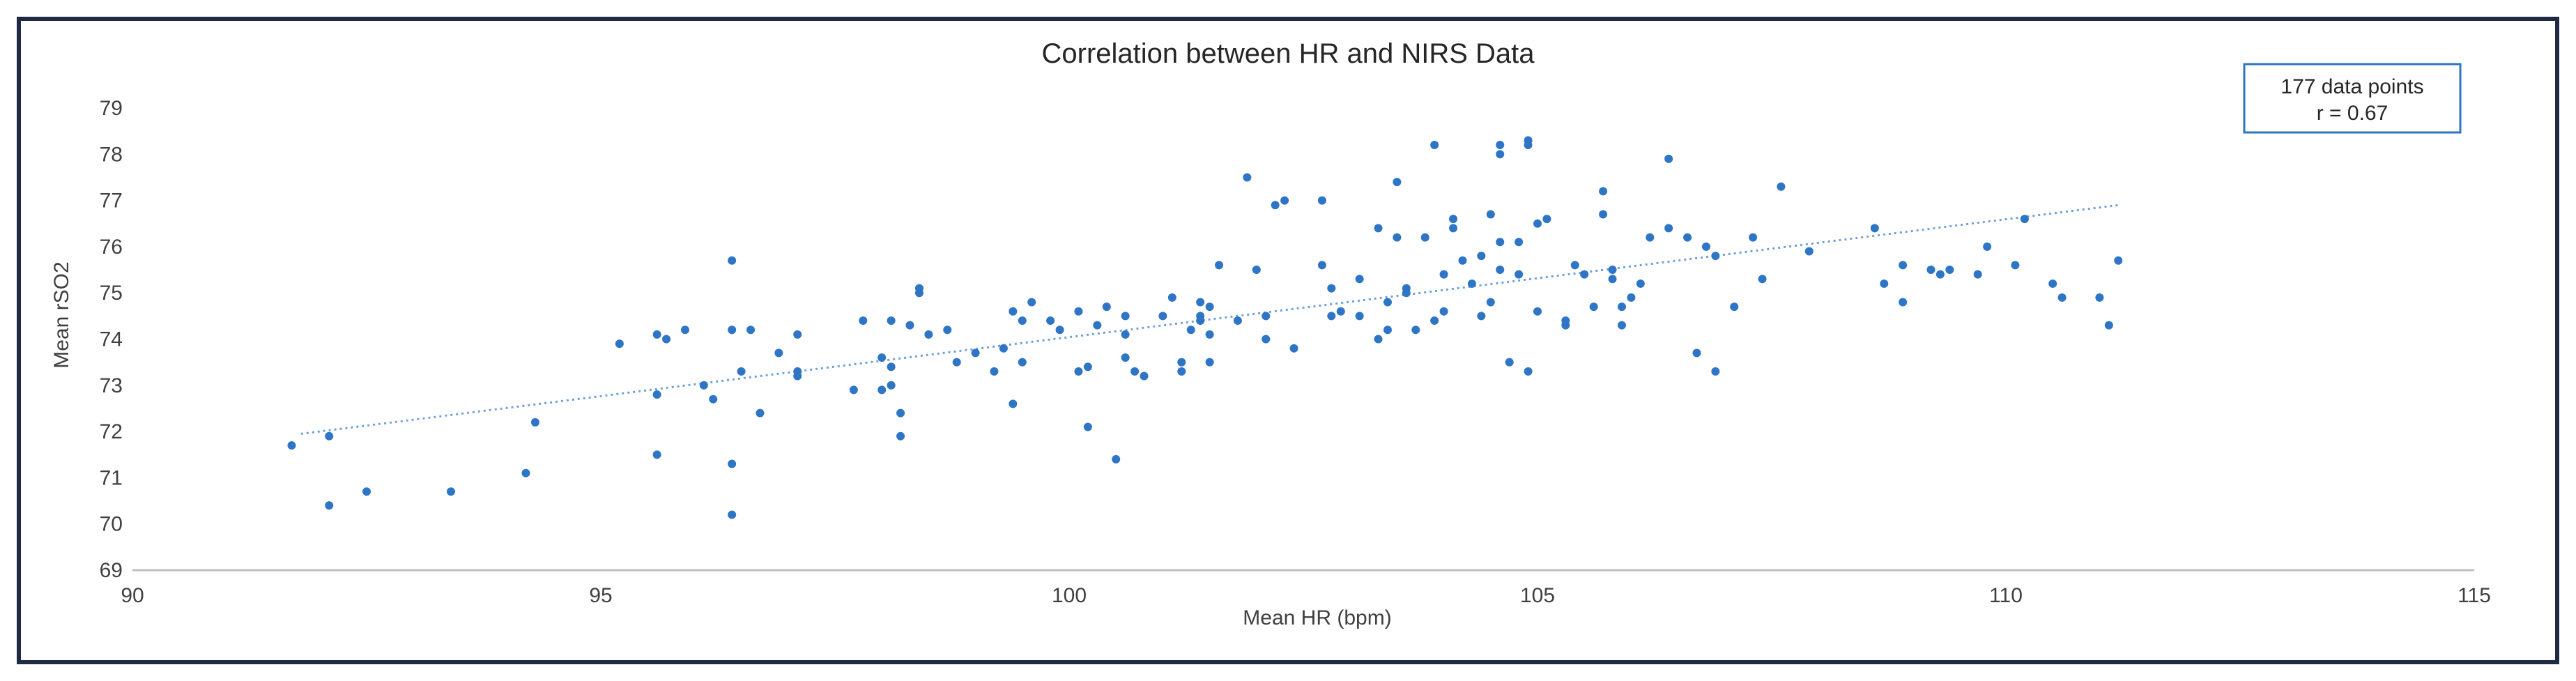 This screenshot has height=681, width=2576. Describe the element at coordinates (112, 385) in the screenshot. I see `y-tick-label: 73` at that location.